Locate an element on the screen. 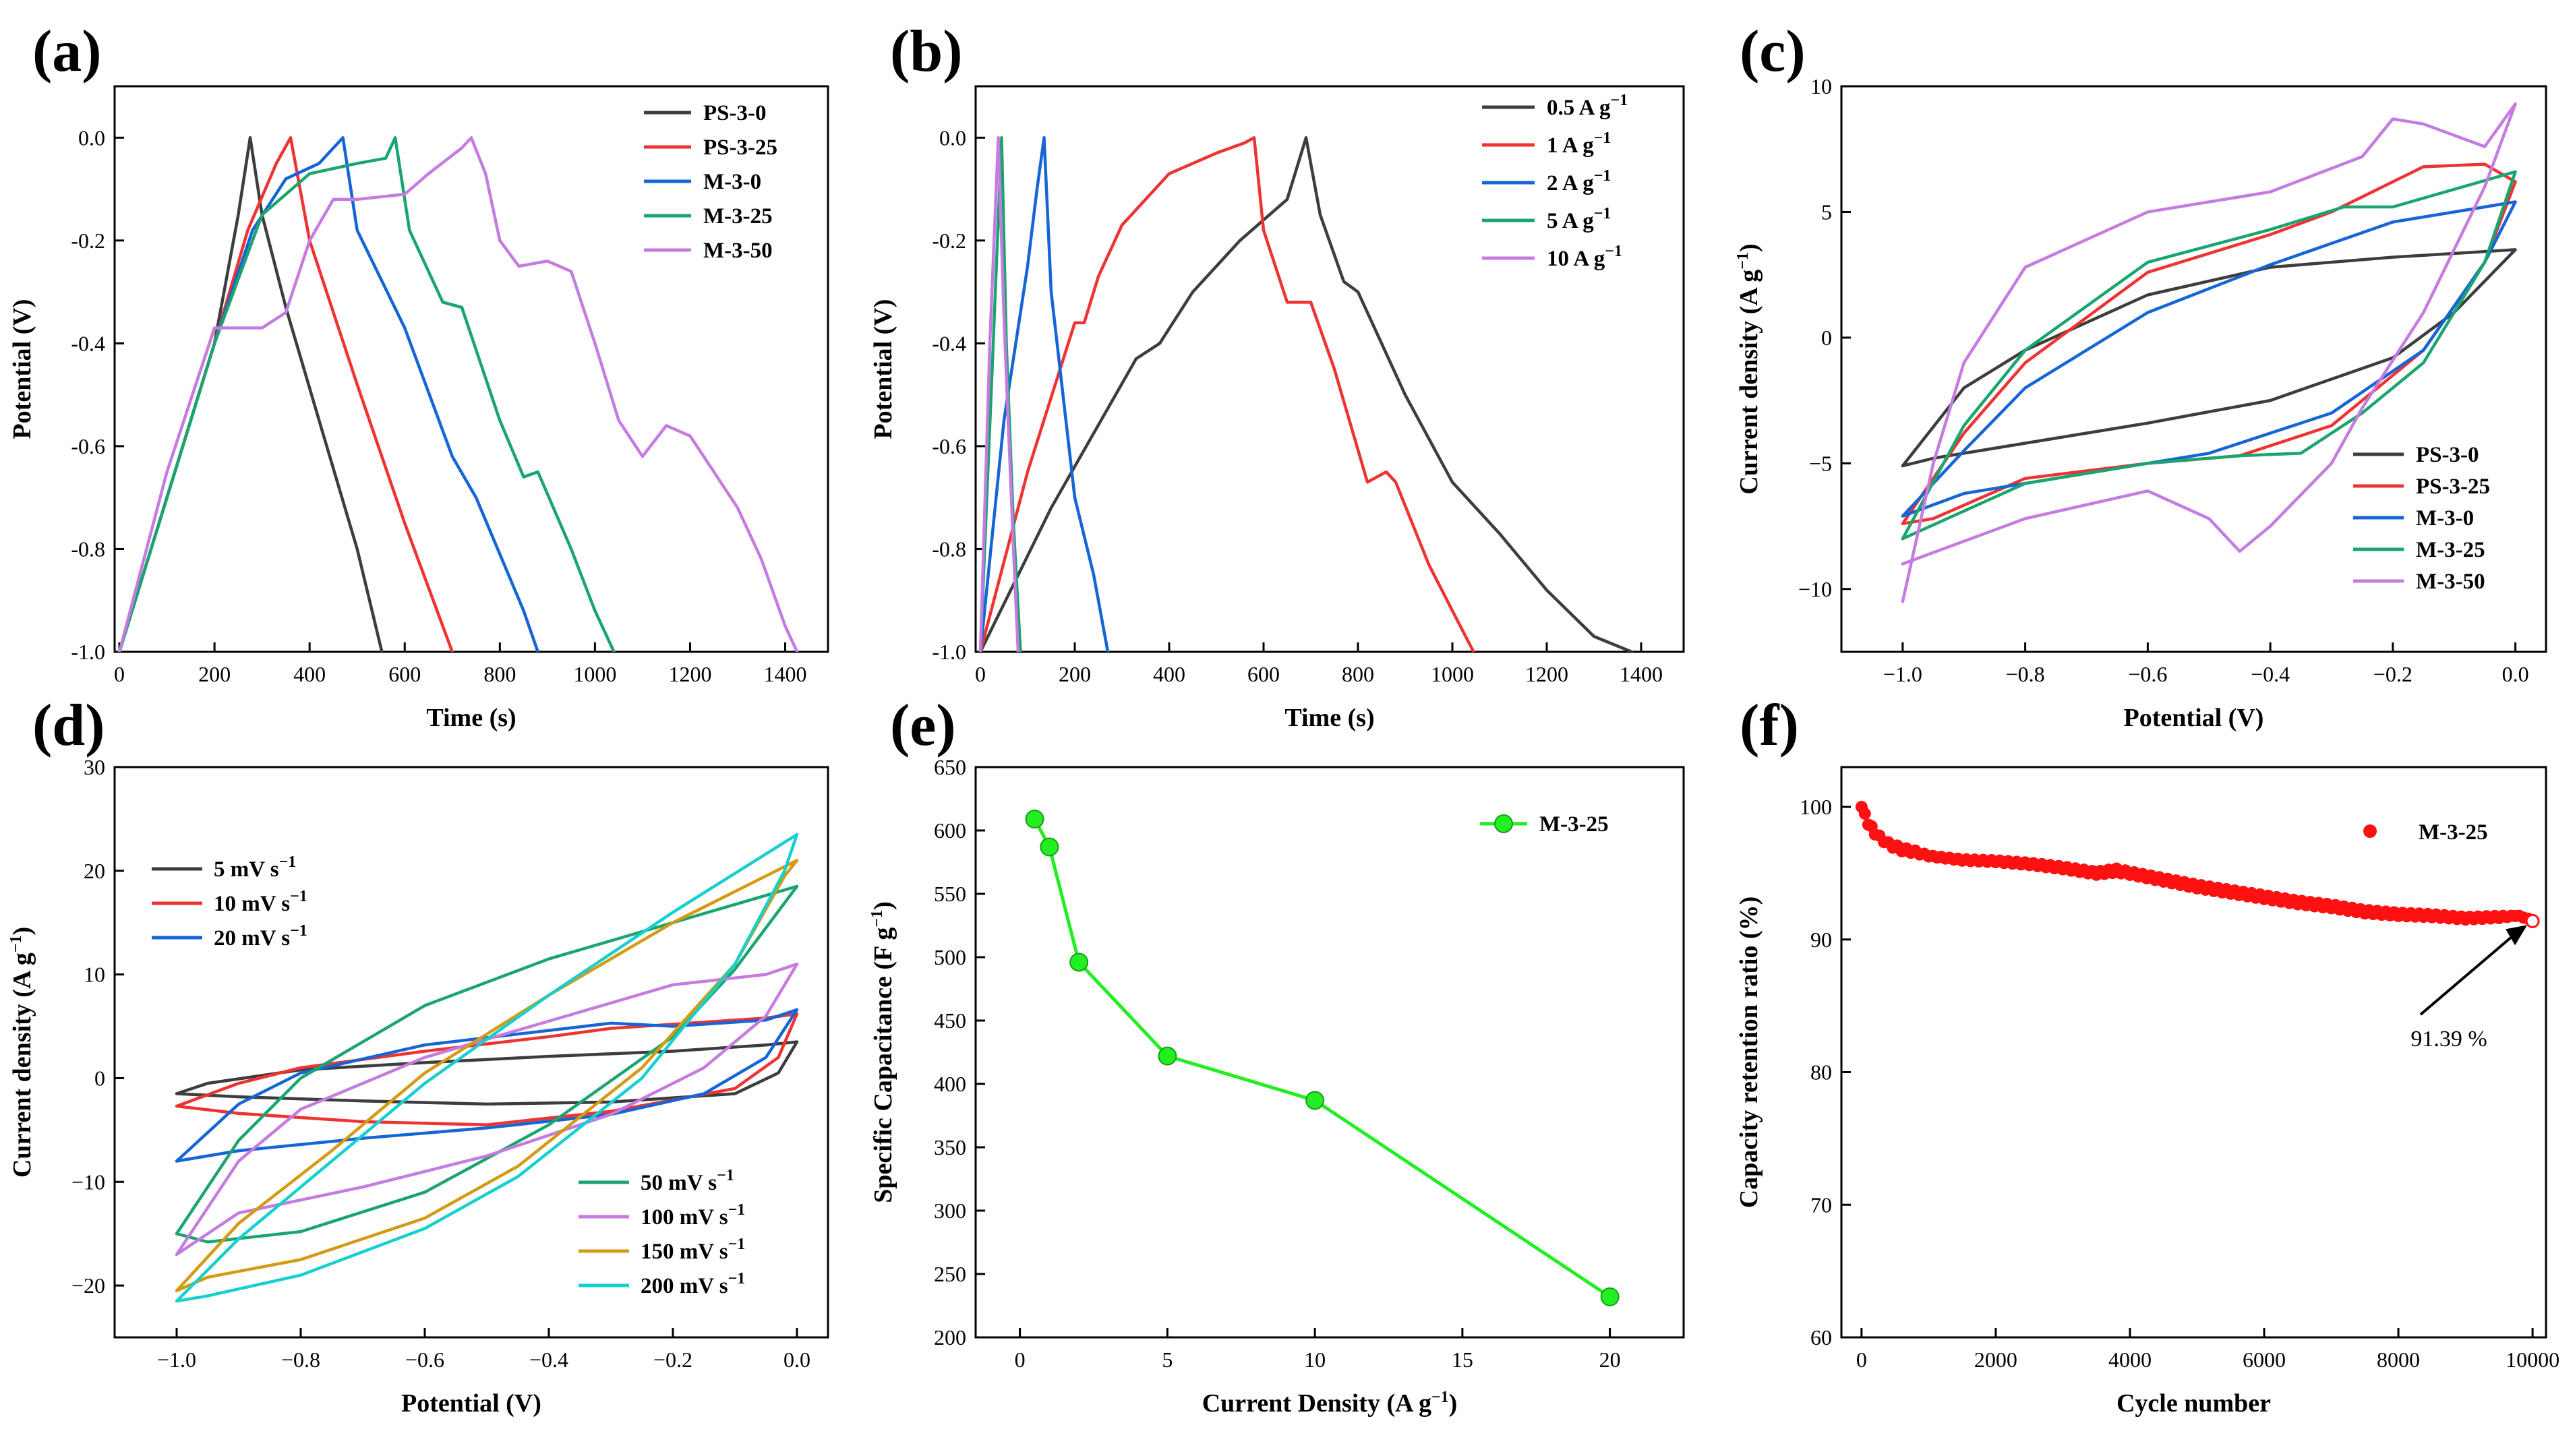 The height and width of the screenshot is (1456, 2575). legend-label-main: 100 mV s is located at coordinates (684, 1217).